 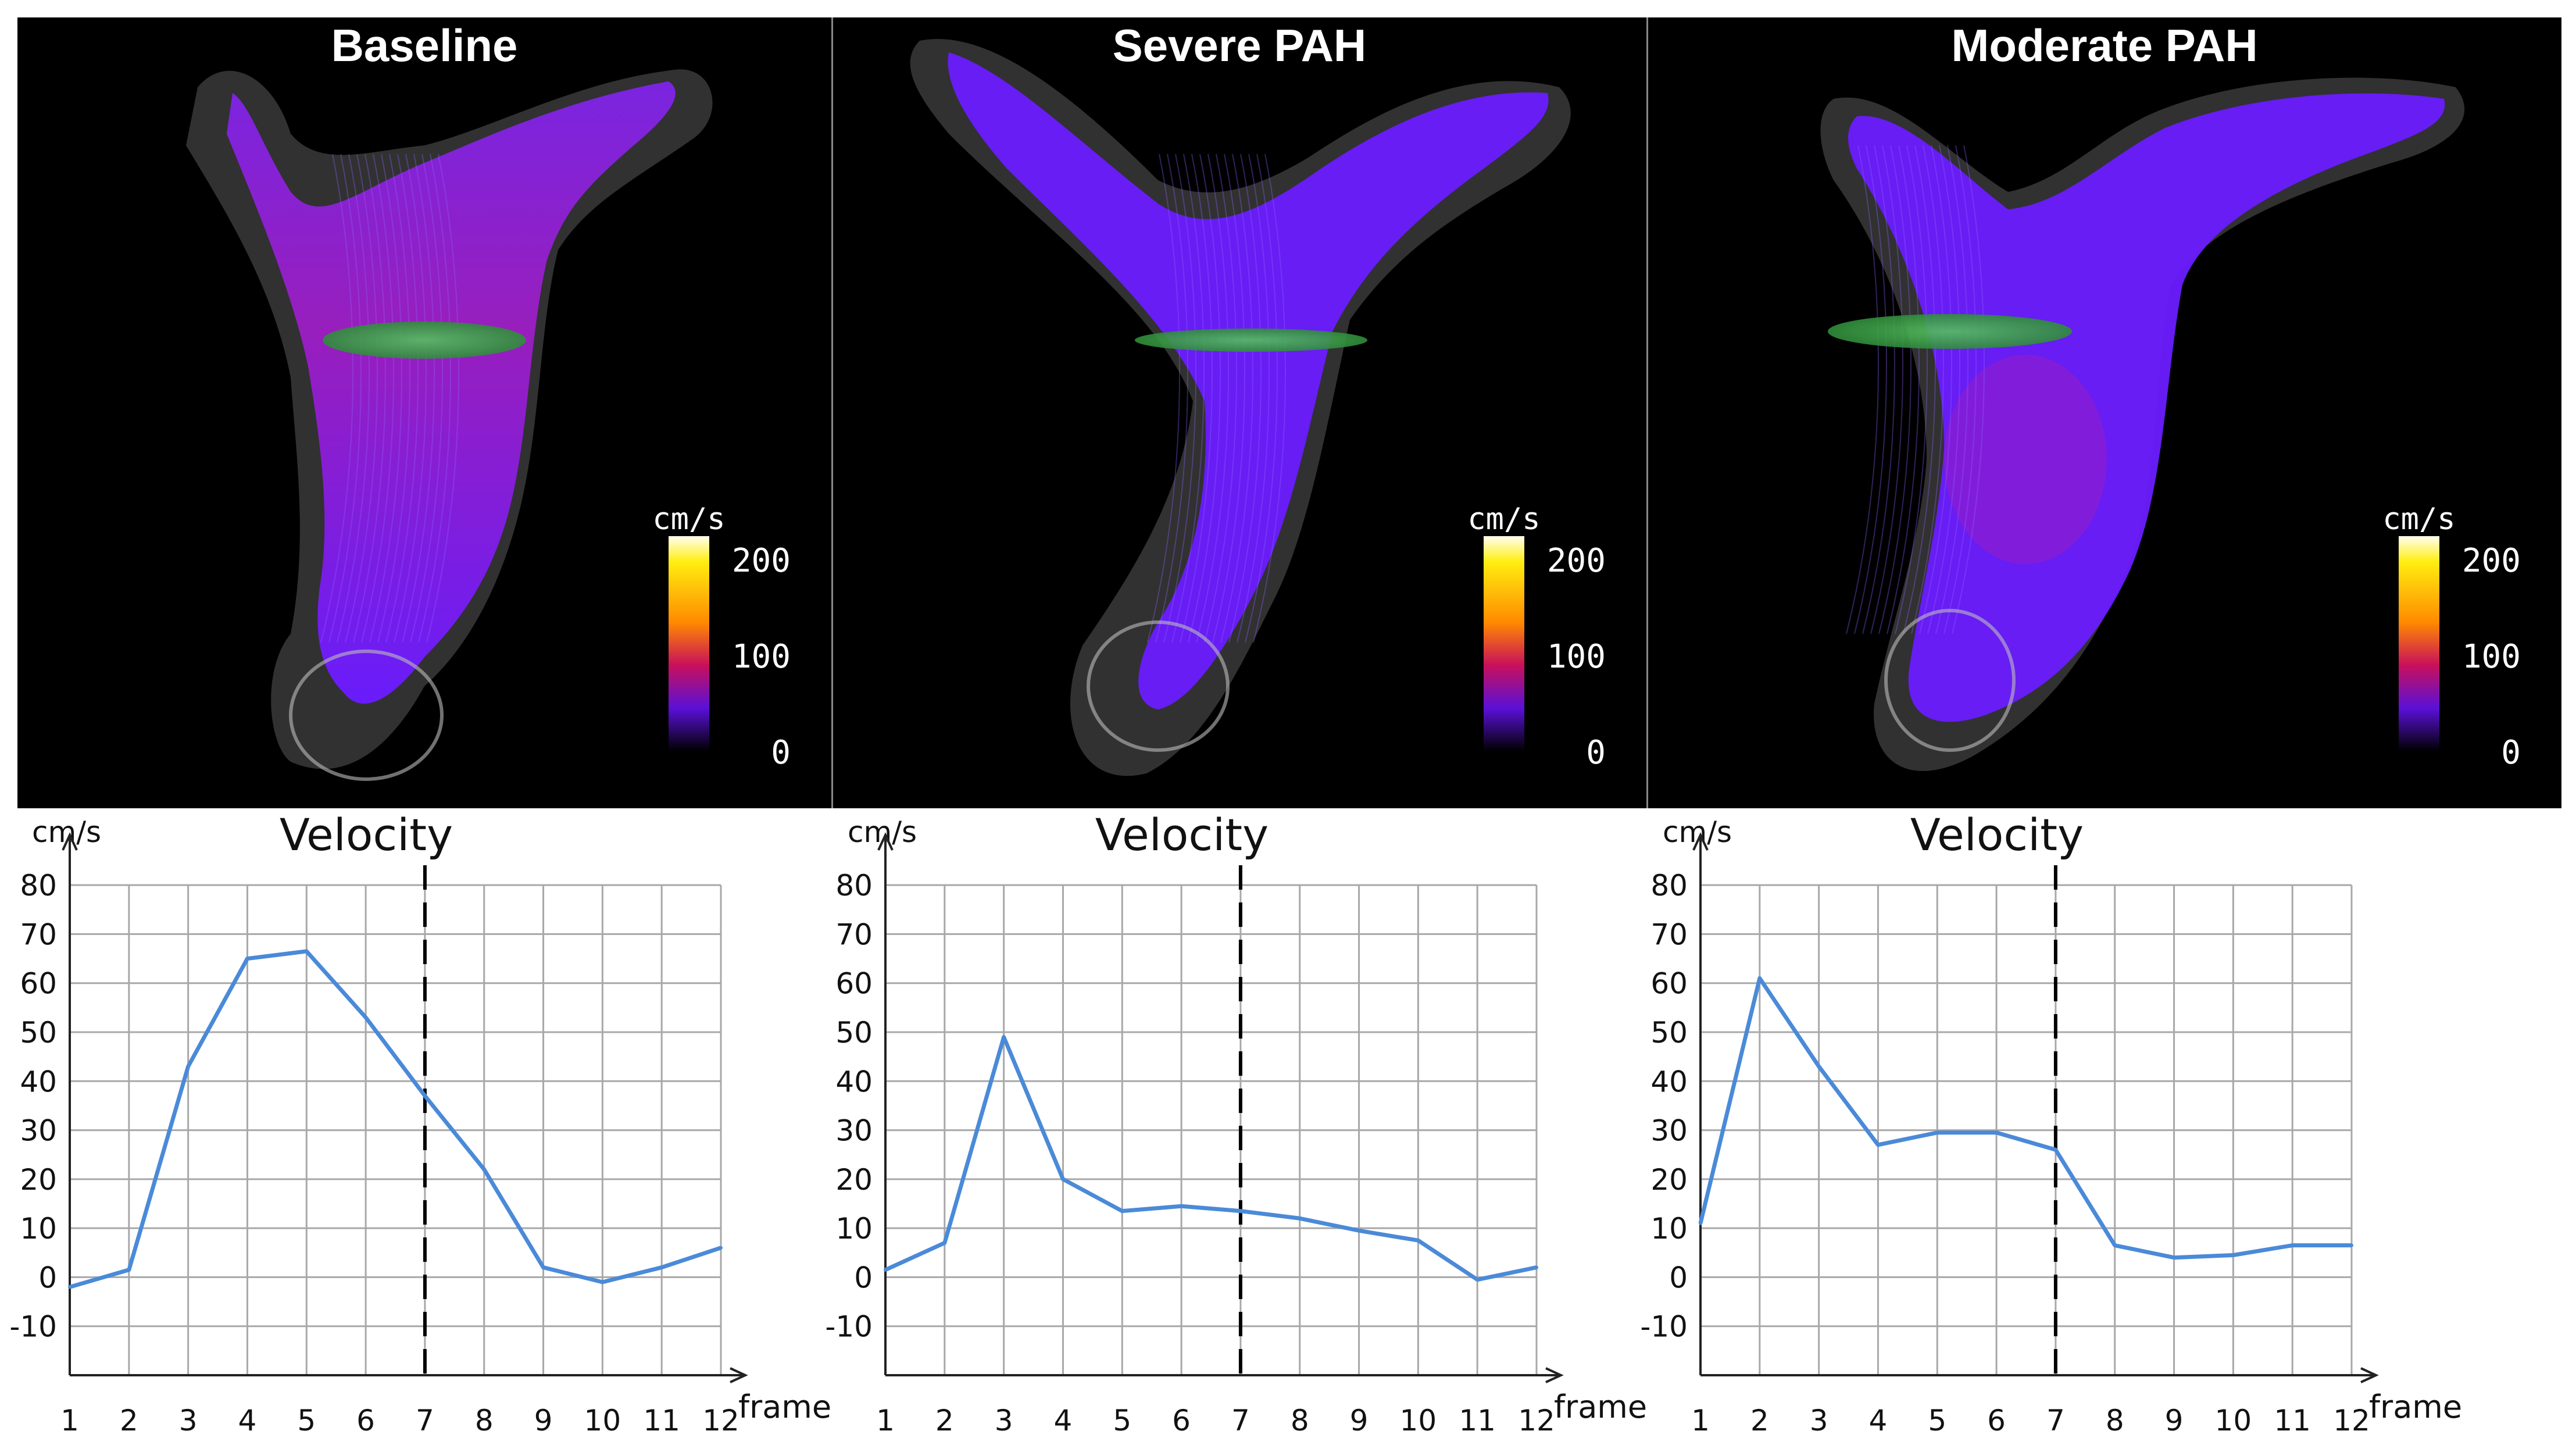 I want to click on panel-title: Moderate PAH, so click(x=2104, y=45).